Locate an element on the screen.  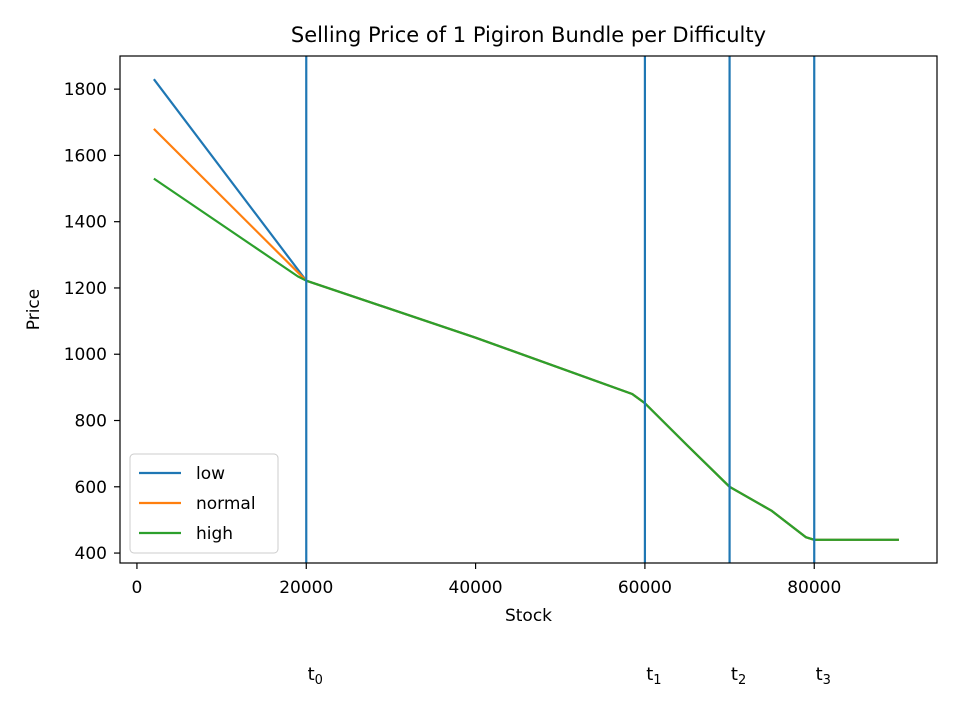
y-axis-label: Price is located at coordinates (34, 309).